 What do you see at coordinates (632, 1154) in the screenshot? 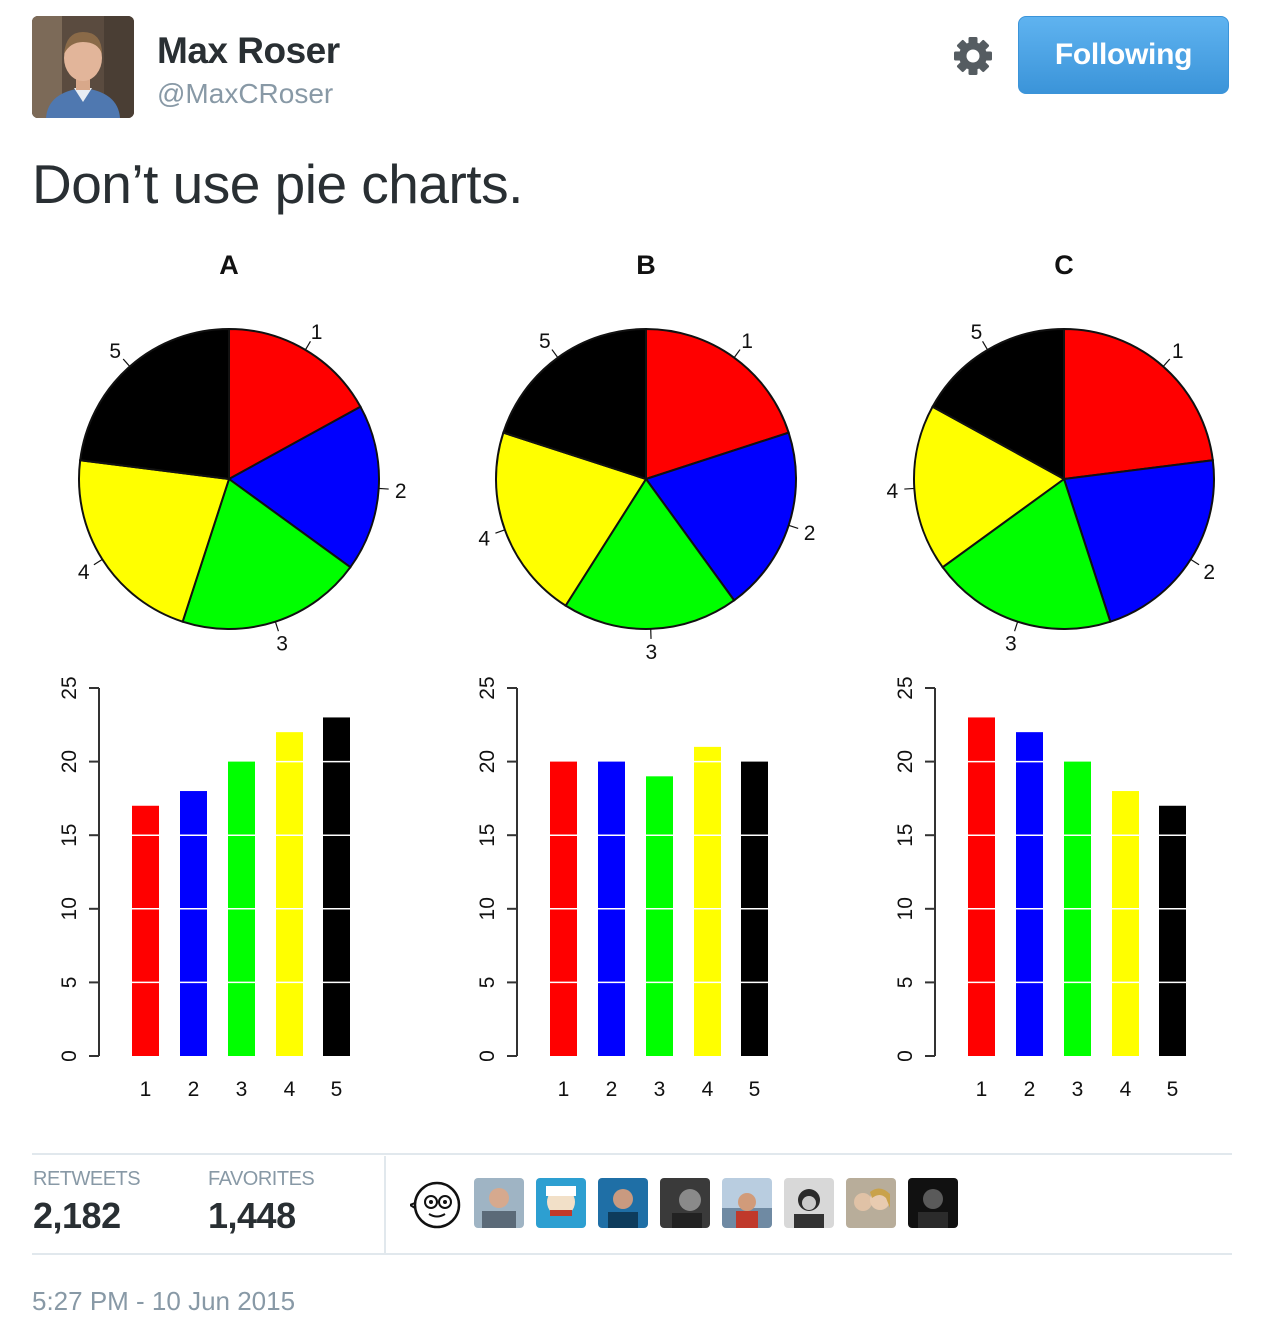
I see `stats-top-divider` at bounding box center [632, 1154].